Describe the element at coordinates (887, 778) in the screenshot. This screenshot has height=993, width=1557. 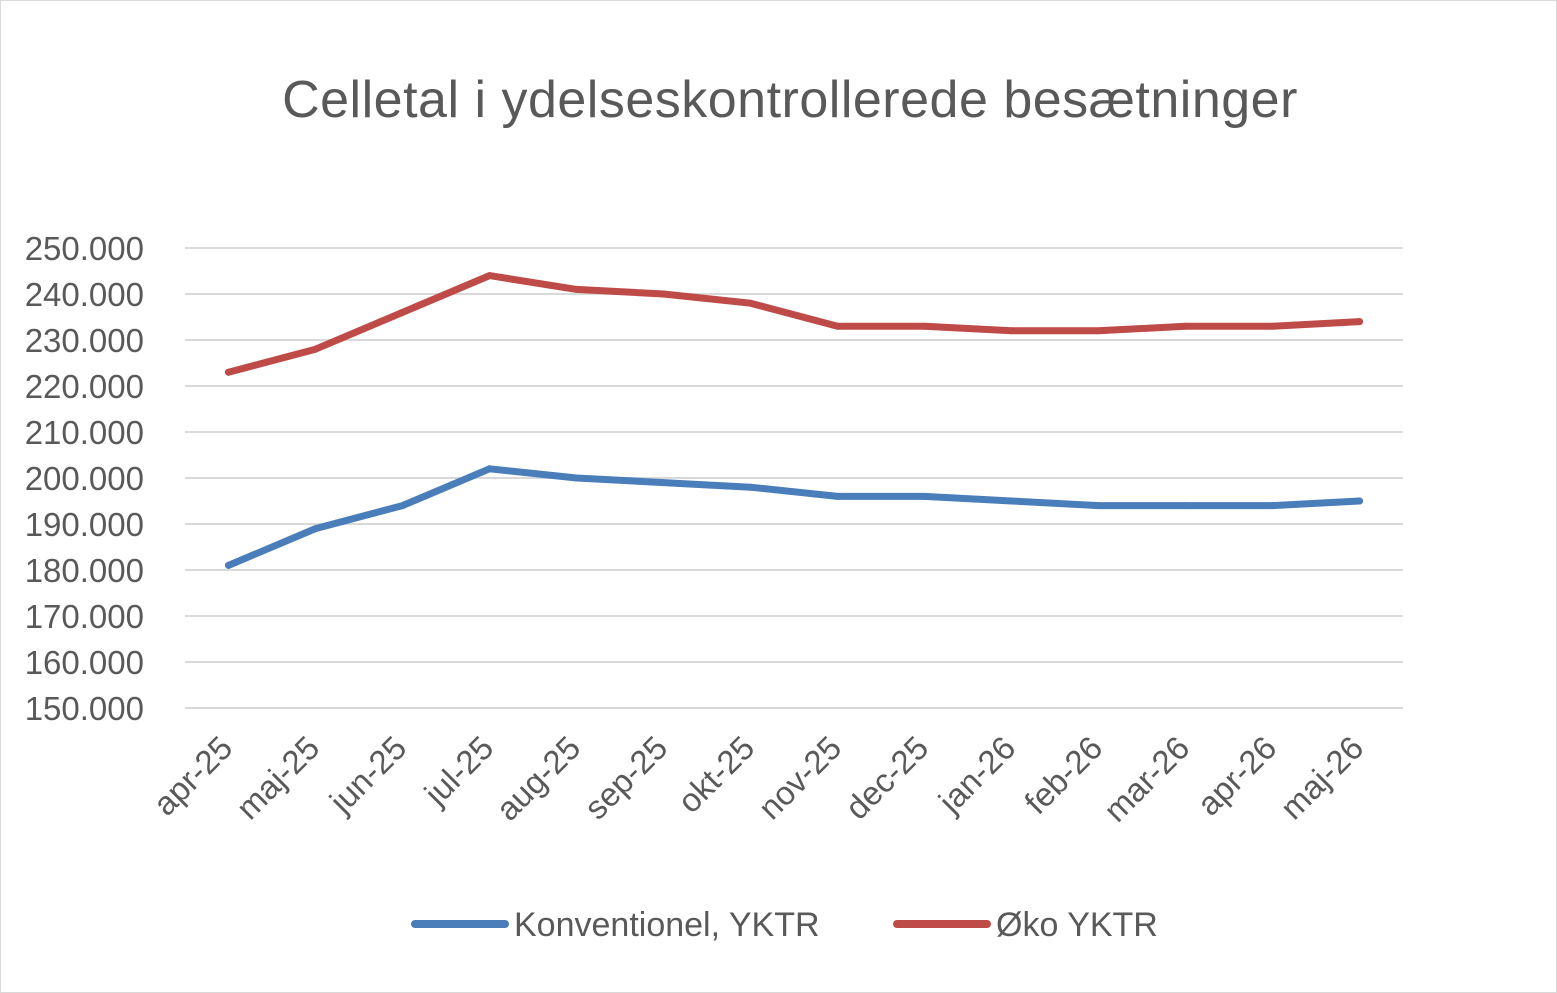
I see `x-tick-label: dec-25` at that location.